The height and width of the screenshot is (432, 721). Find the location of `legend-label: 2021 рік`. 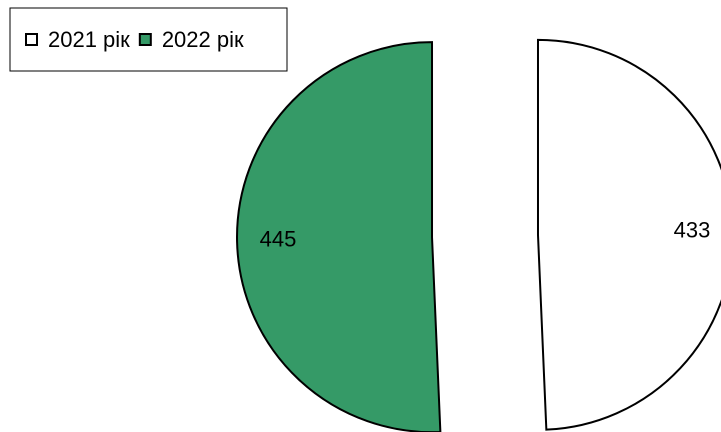

legend-label: 2021 рік is located at coordinates (89, 39).